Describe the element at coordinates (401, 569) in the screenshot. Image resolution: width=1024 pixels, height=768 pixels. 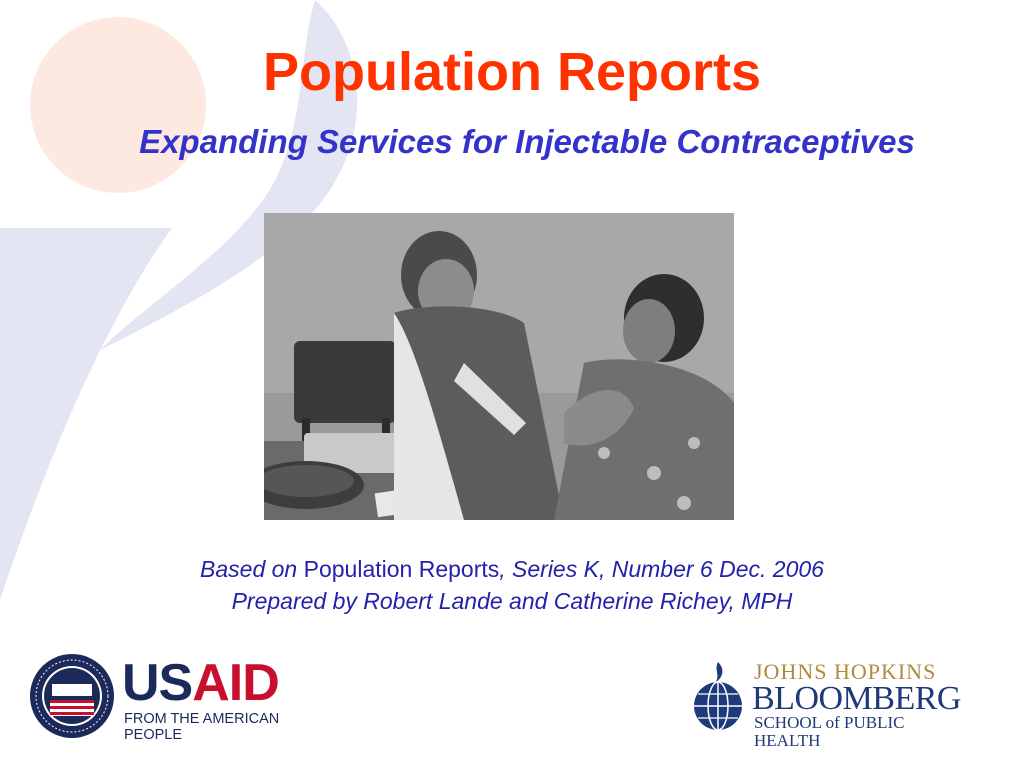
I see `citation-source: Population Reports` at that location.